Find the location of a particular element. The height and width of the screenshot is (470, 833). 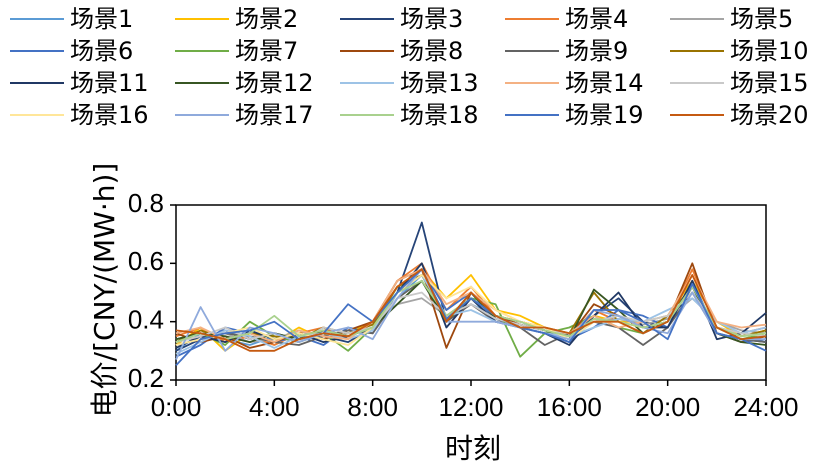

legend-label: 场景11 is located at coordinates (109, 83).